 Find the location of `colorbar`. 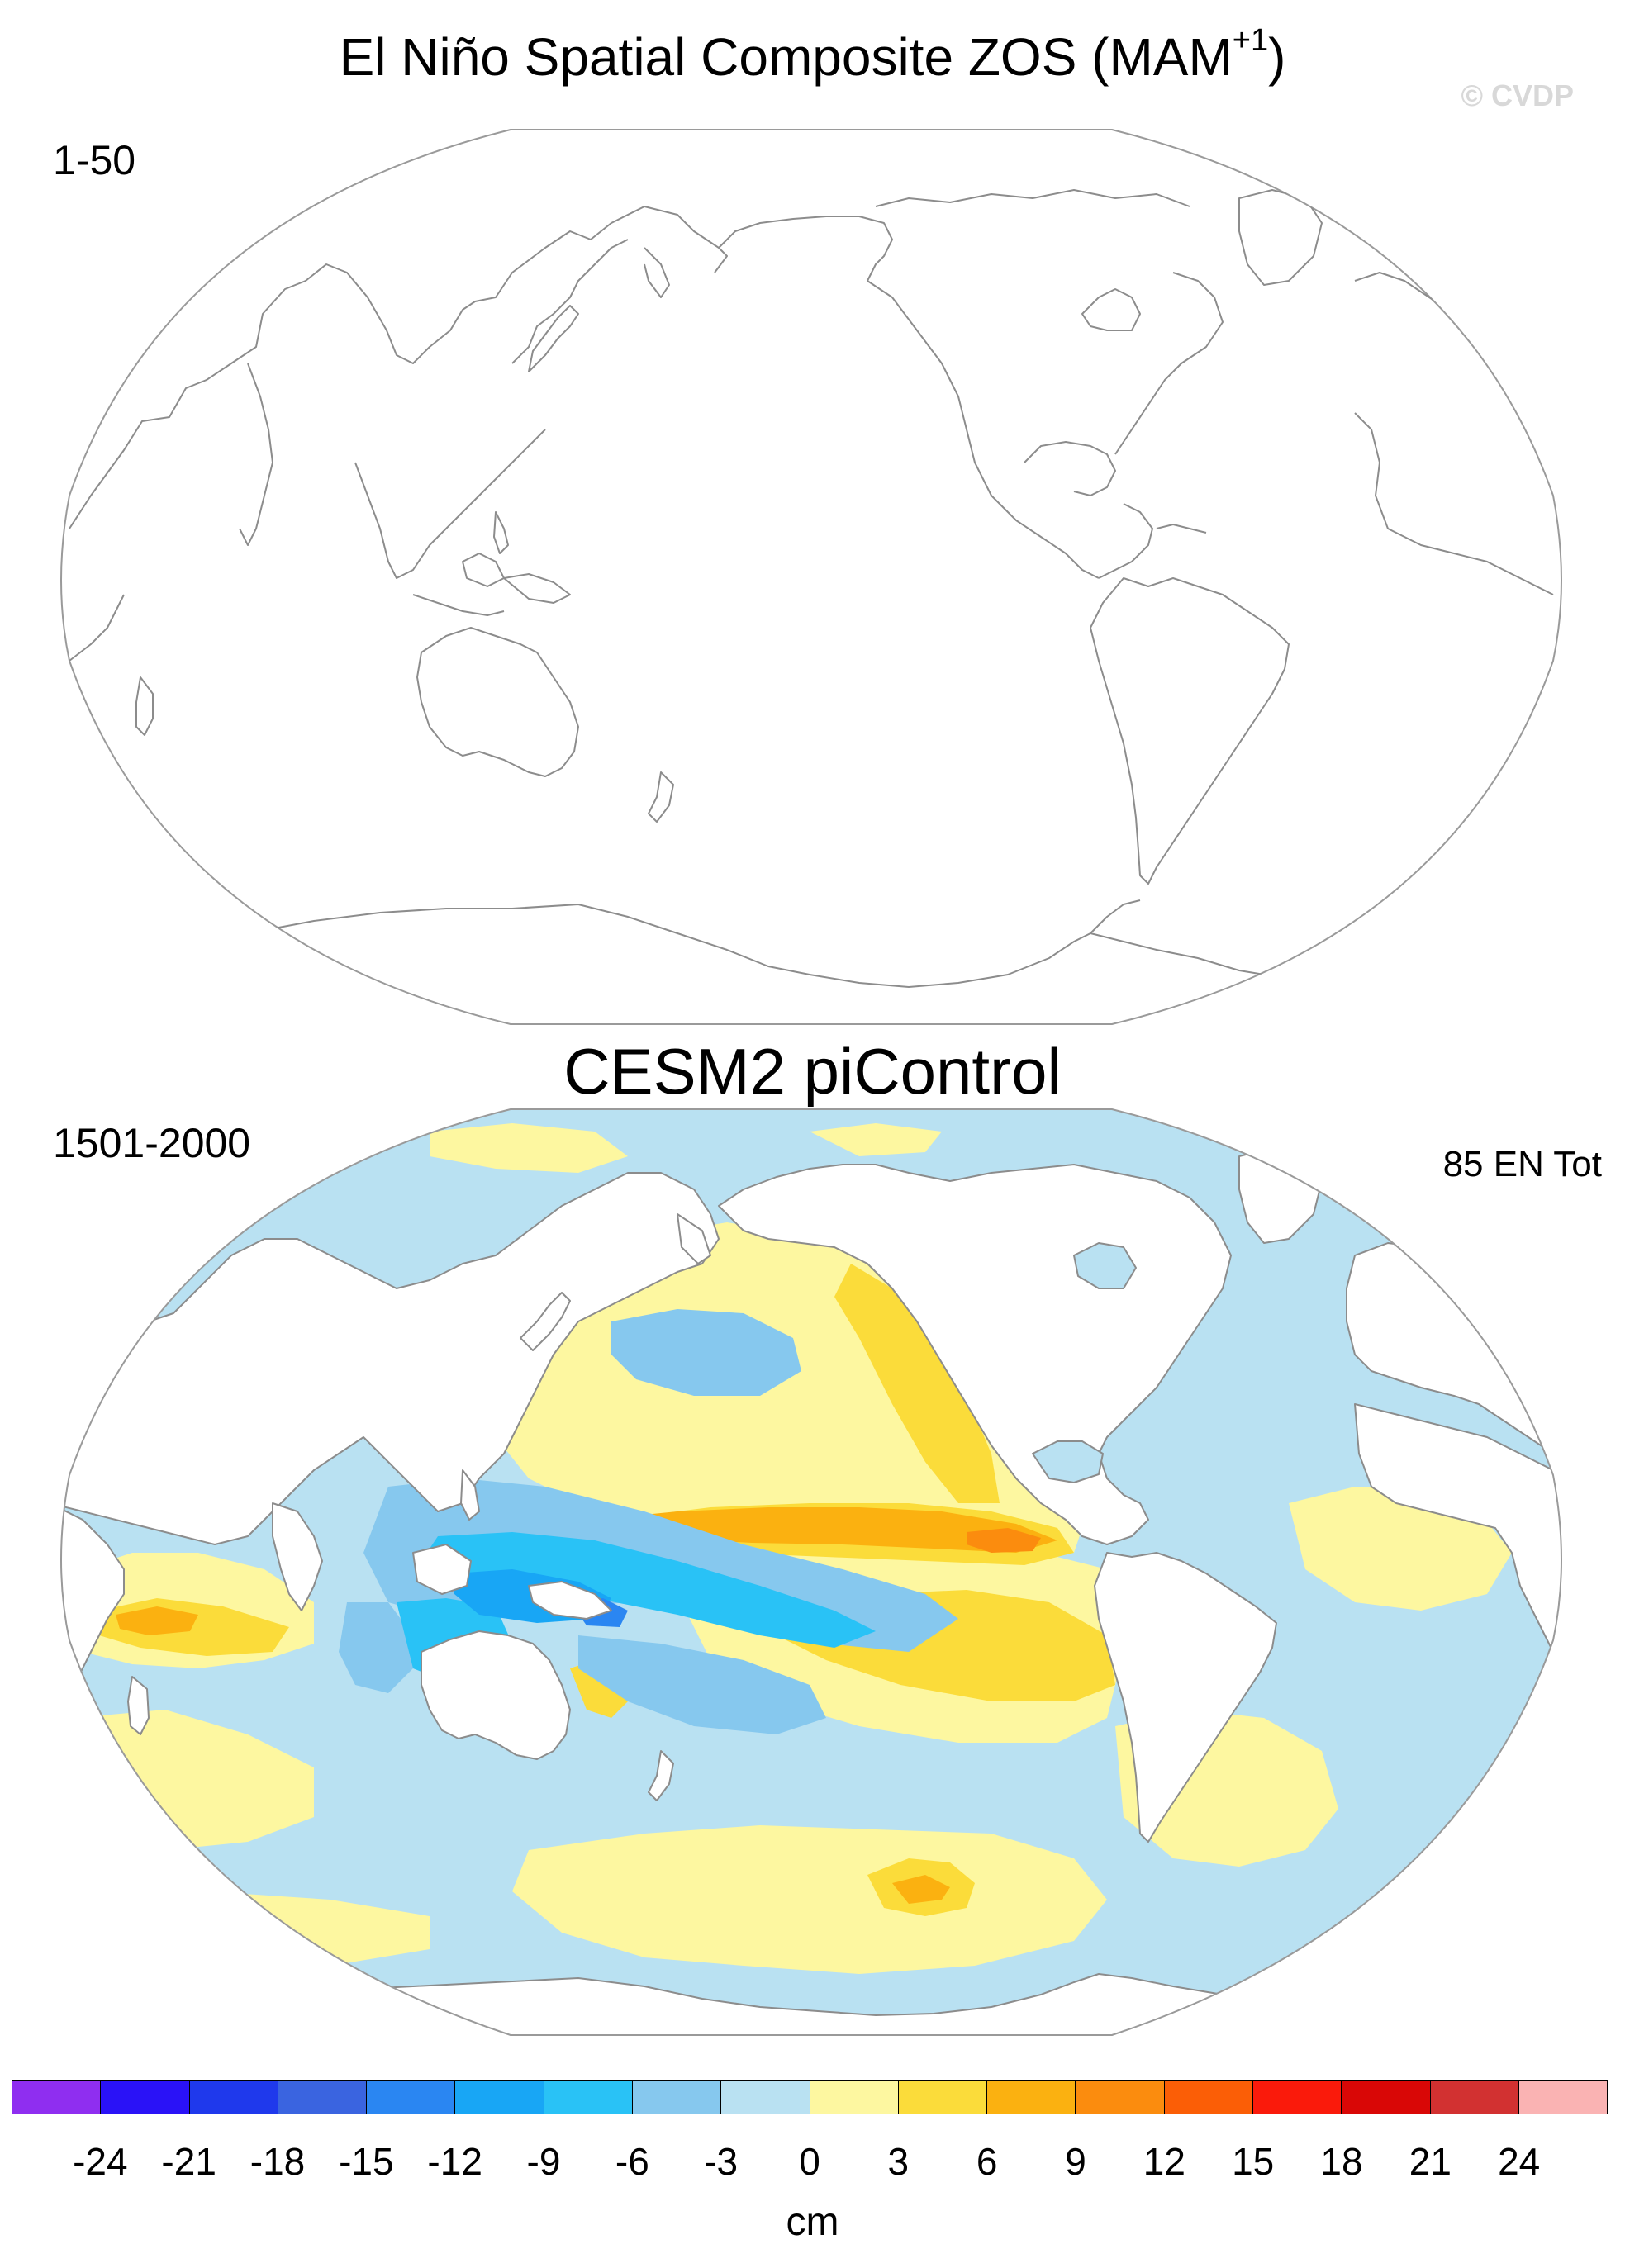

colorbar is located at coordinates (810, 2097).